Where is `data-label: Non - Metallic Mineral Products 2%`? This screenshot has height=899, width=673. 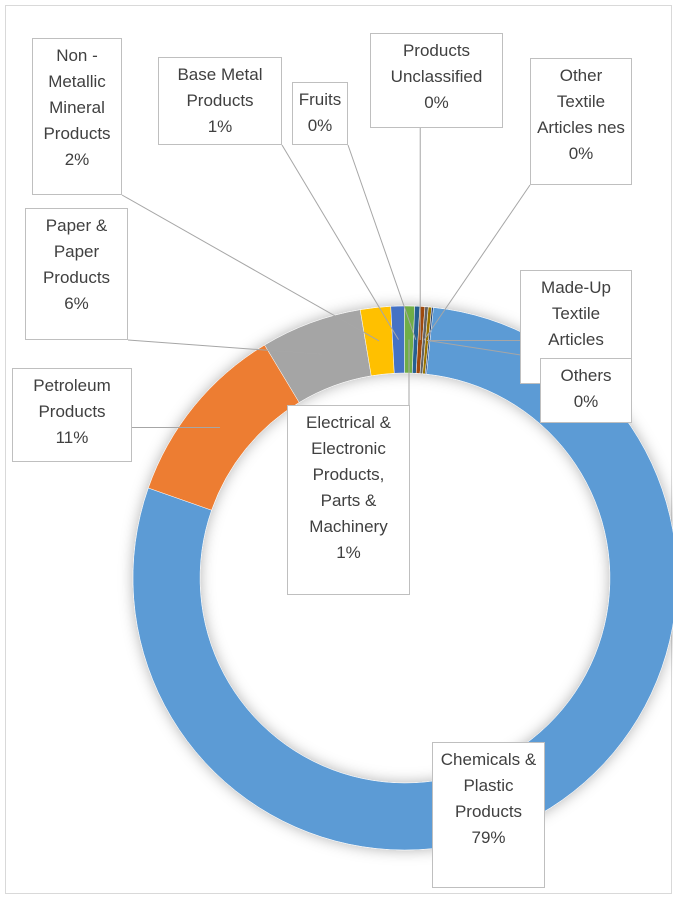 data-label: Non - Metallic Mineral Products 2% is located at coordinates (77, 116).